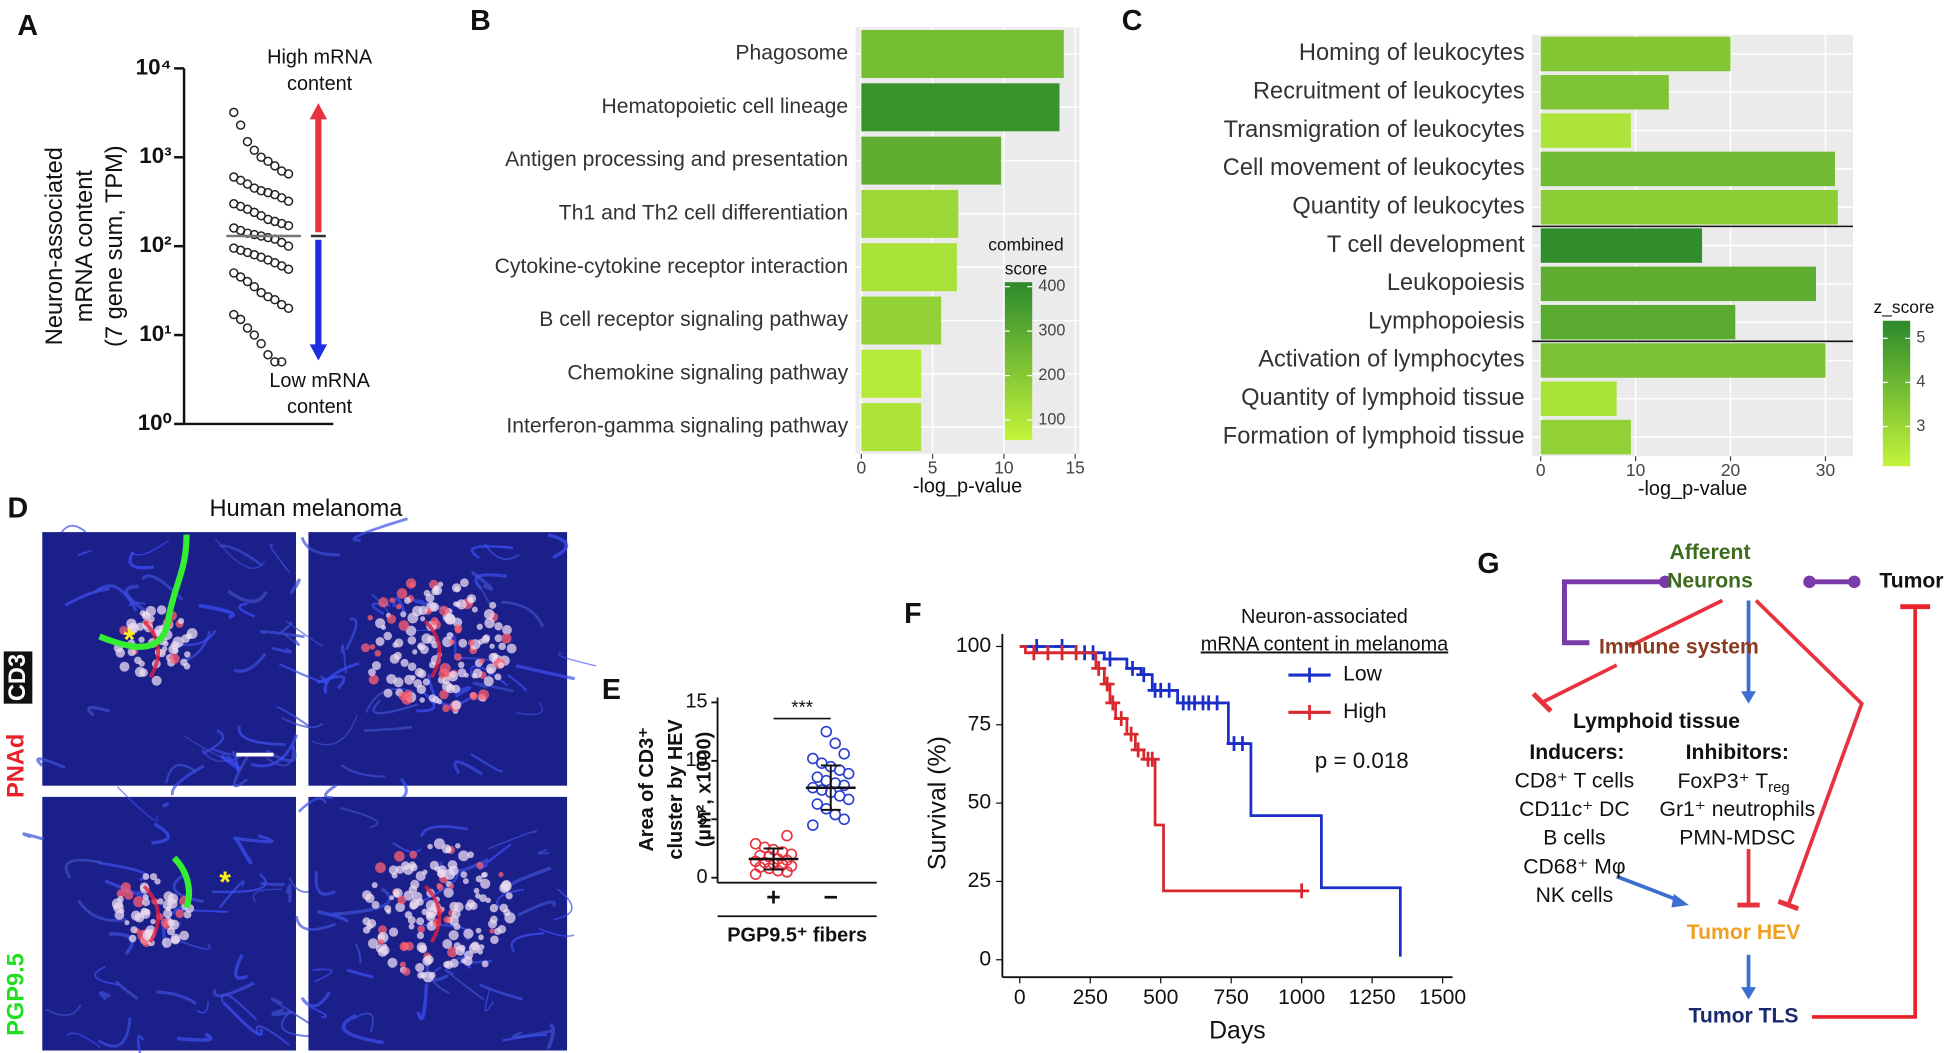 This screenshot has height=1053, width=1950. What do you see at coordinates (802, 707) in the screenshot?
I see `significance-label: ***` at bounding box center [802, 707].